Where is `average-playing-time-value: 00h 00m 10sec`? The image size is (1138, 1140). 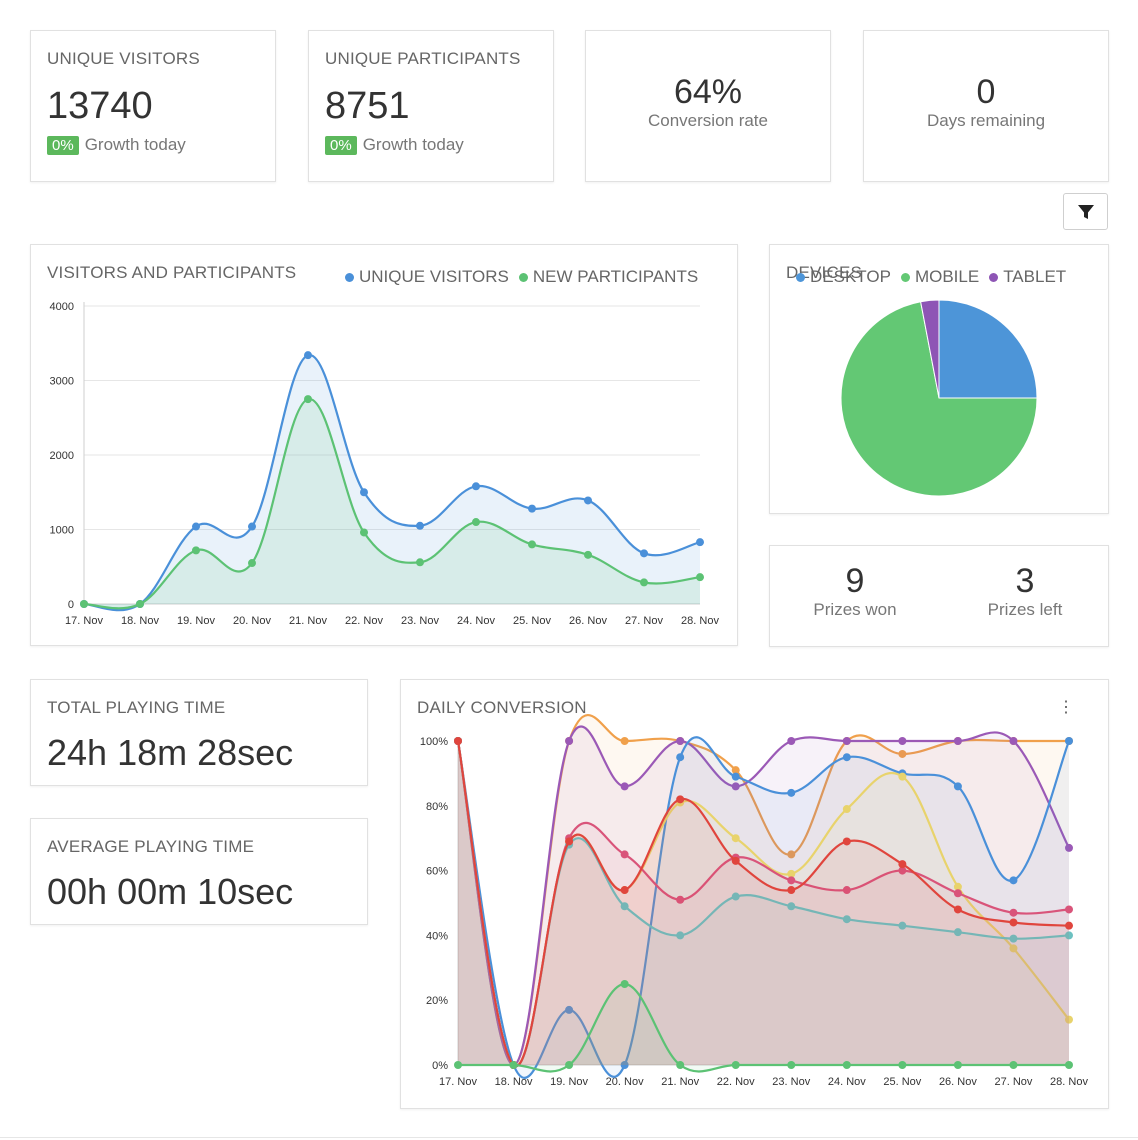 average-playing-time-value: 00h 00m 10sec is located at coordinates (170, 891).